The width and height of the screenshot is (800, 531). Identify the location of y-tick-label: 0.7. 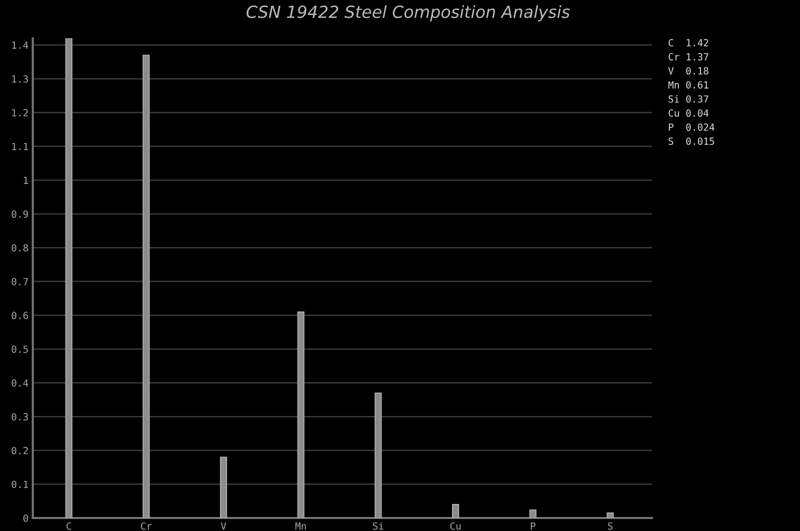
(20, 282).